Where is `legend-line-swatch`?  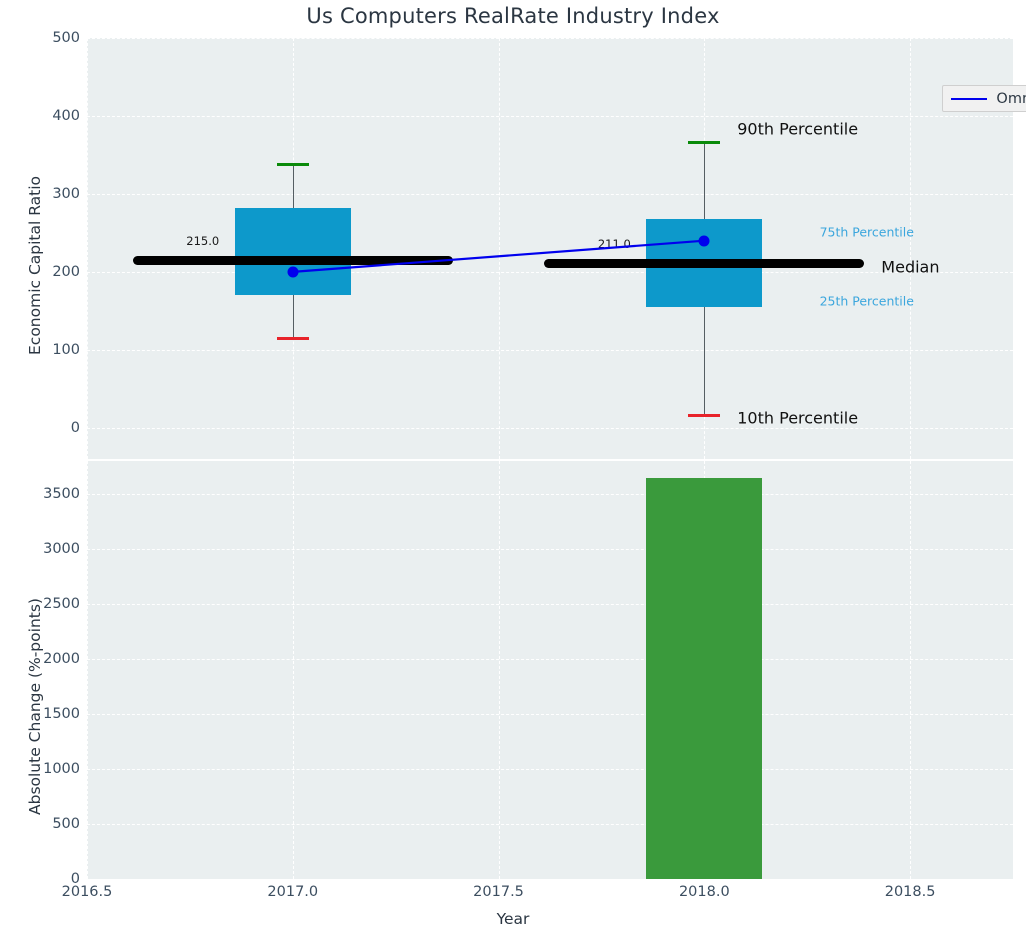
legend-line-swatch is located at coordinates (969, 98).